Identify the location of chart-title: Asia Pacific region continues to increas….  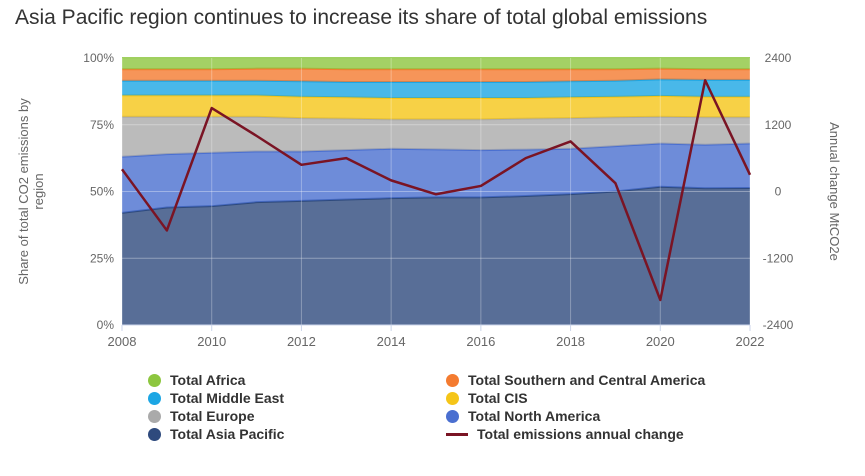
(361, 17).